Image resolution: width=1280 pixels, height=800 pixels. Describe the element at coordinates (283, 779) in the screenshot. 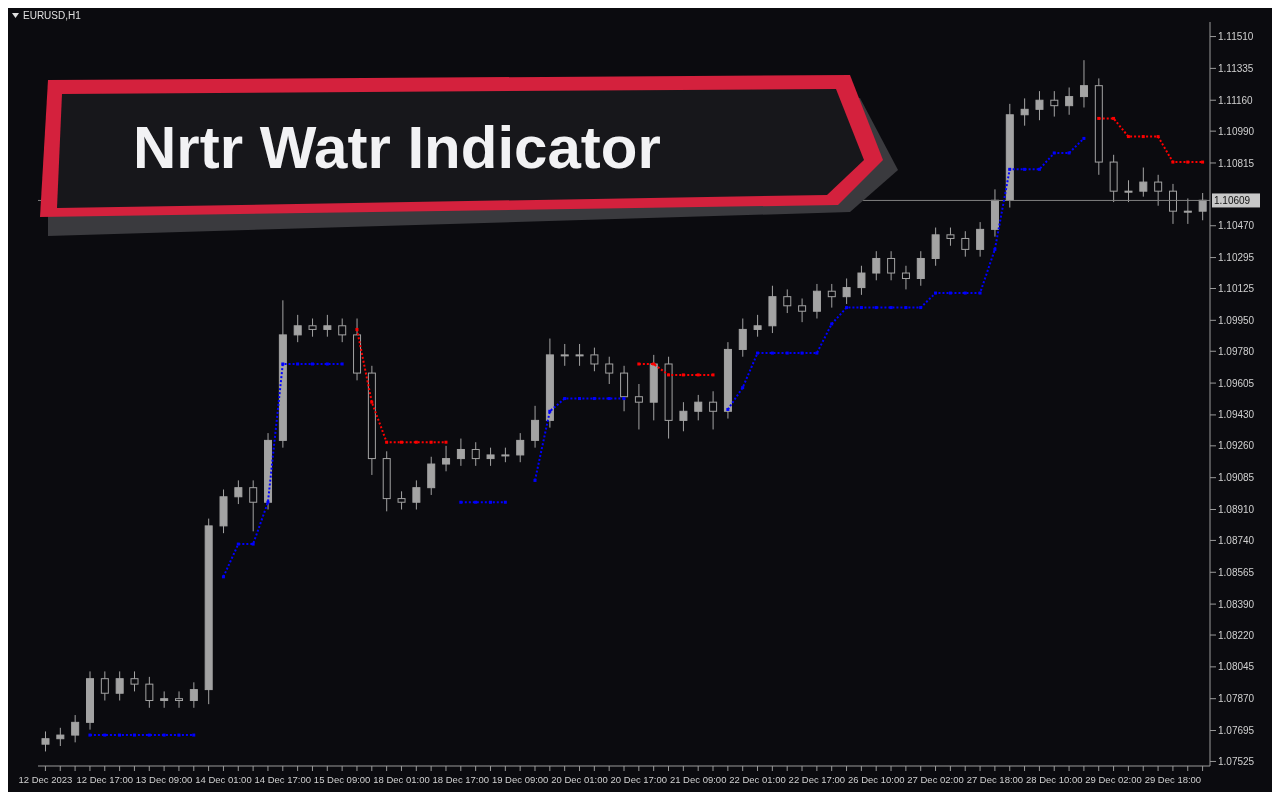

I see `x-tick-label: 14 Dec 17:00` at that location.